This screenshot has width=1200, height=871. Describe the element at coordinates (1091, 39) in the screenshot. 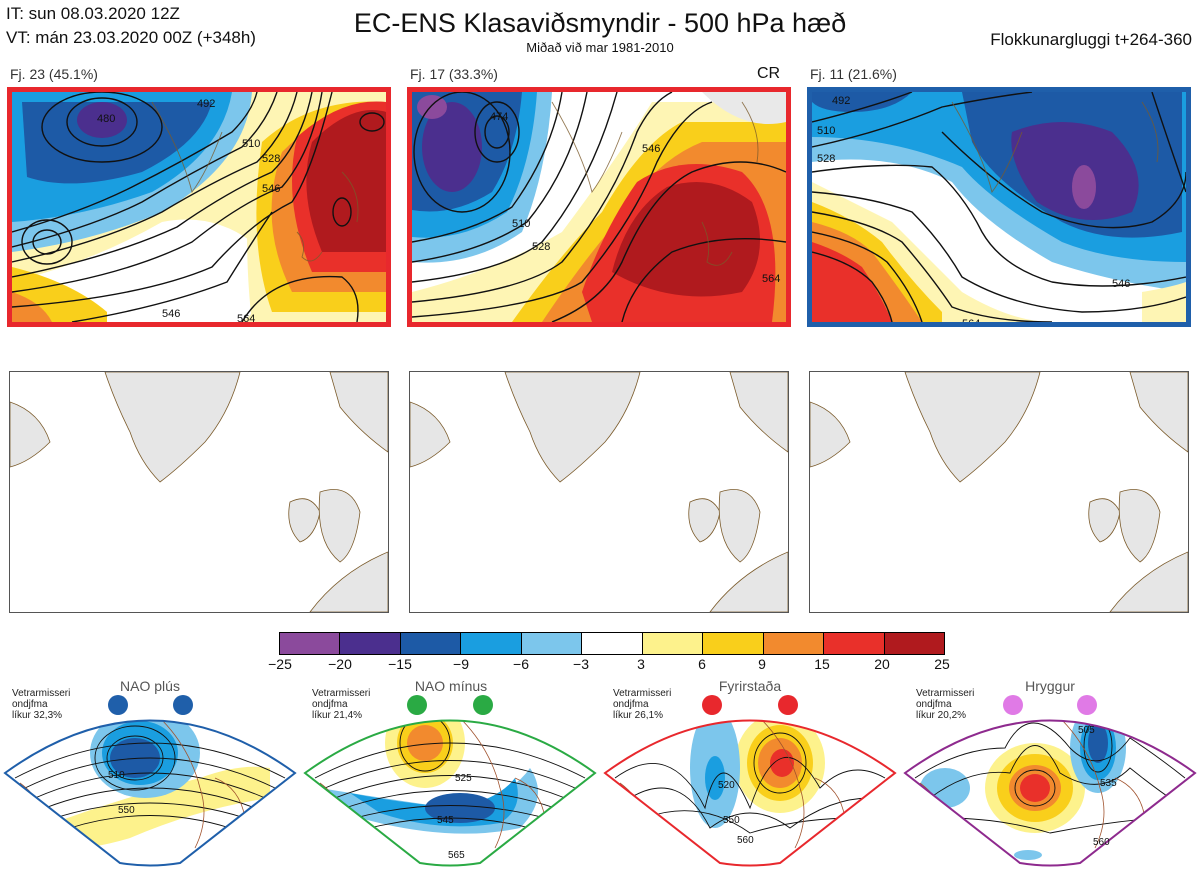

I see `classification-window: Flokkunargluggi t+264-360` at that location.